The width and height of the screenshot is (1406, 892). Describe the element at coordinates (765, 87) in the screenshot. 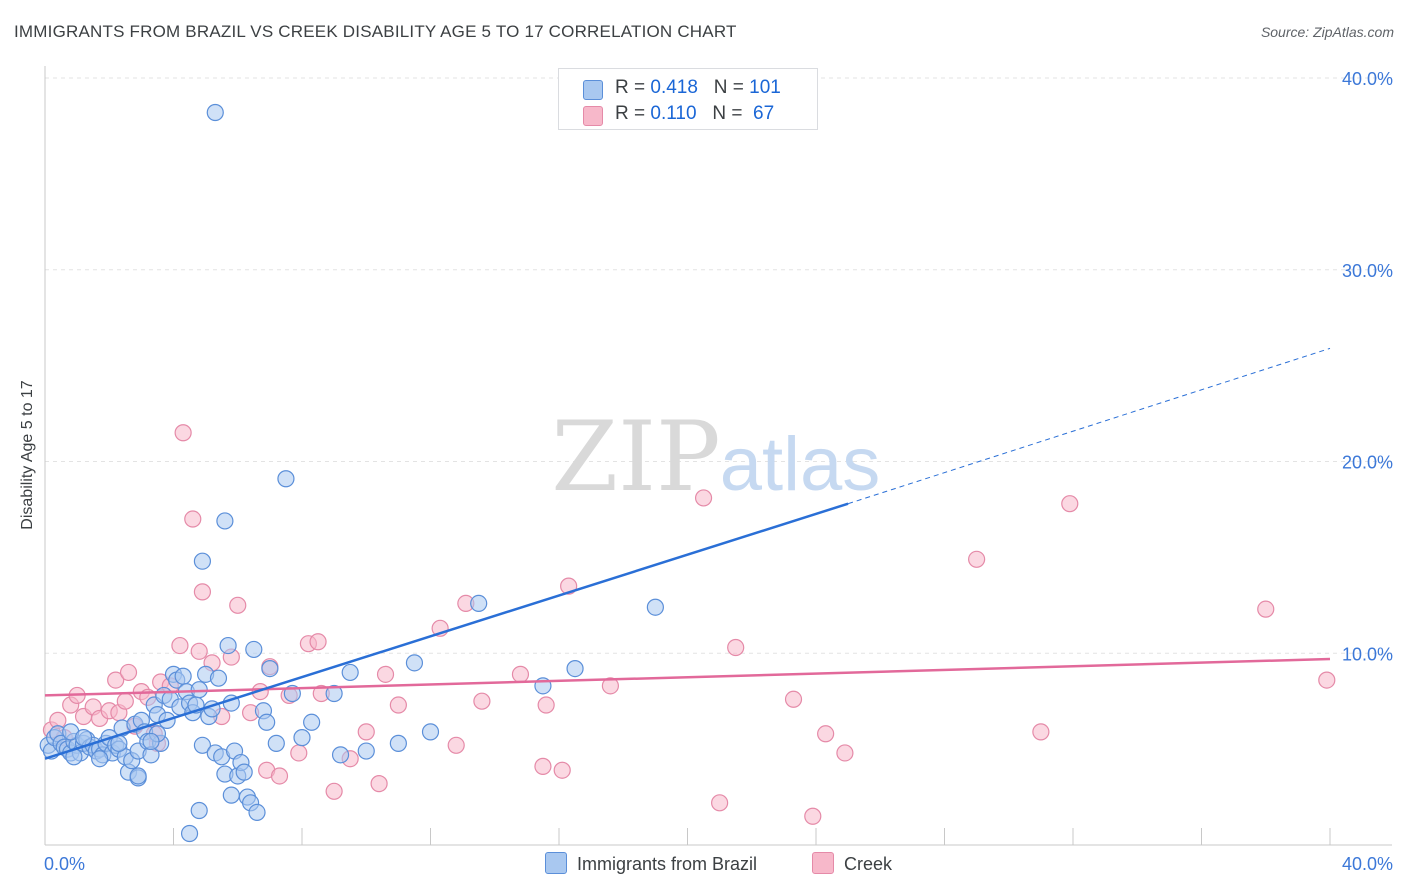

I see `n-value-brazil: 101` at that location.